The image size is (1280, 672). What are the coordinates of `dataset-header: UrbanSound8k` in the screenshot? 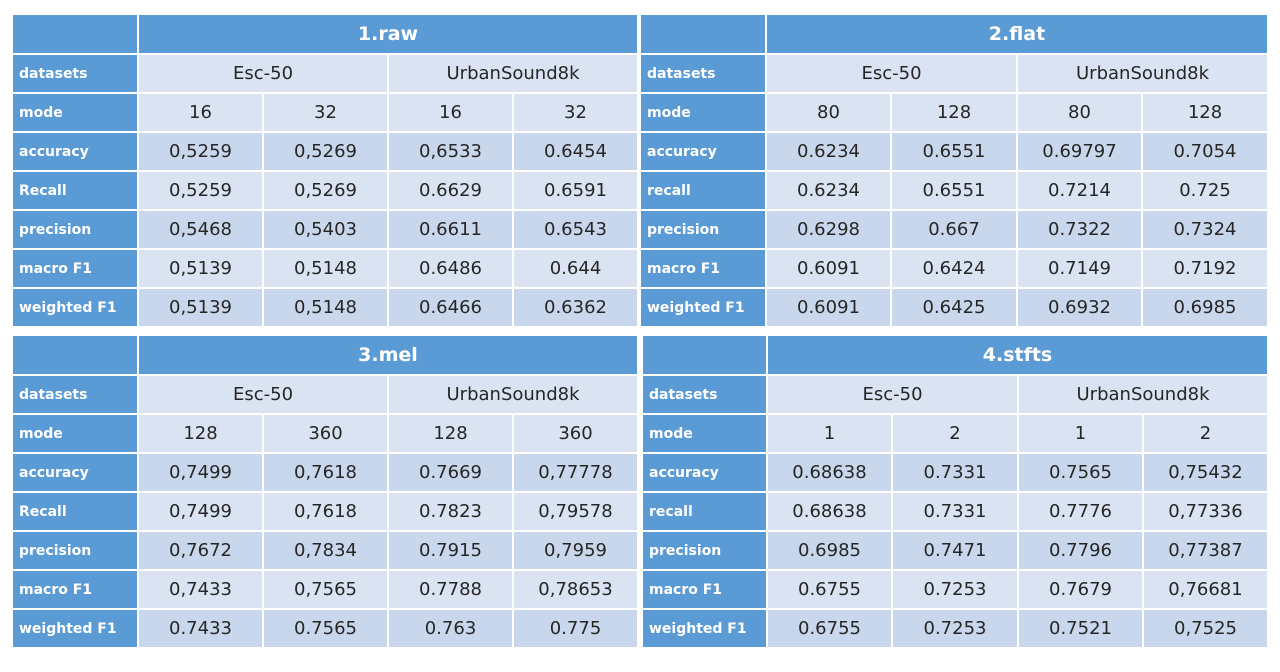 It's located at (513, 73).